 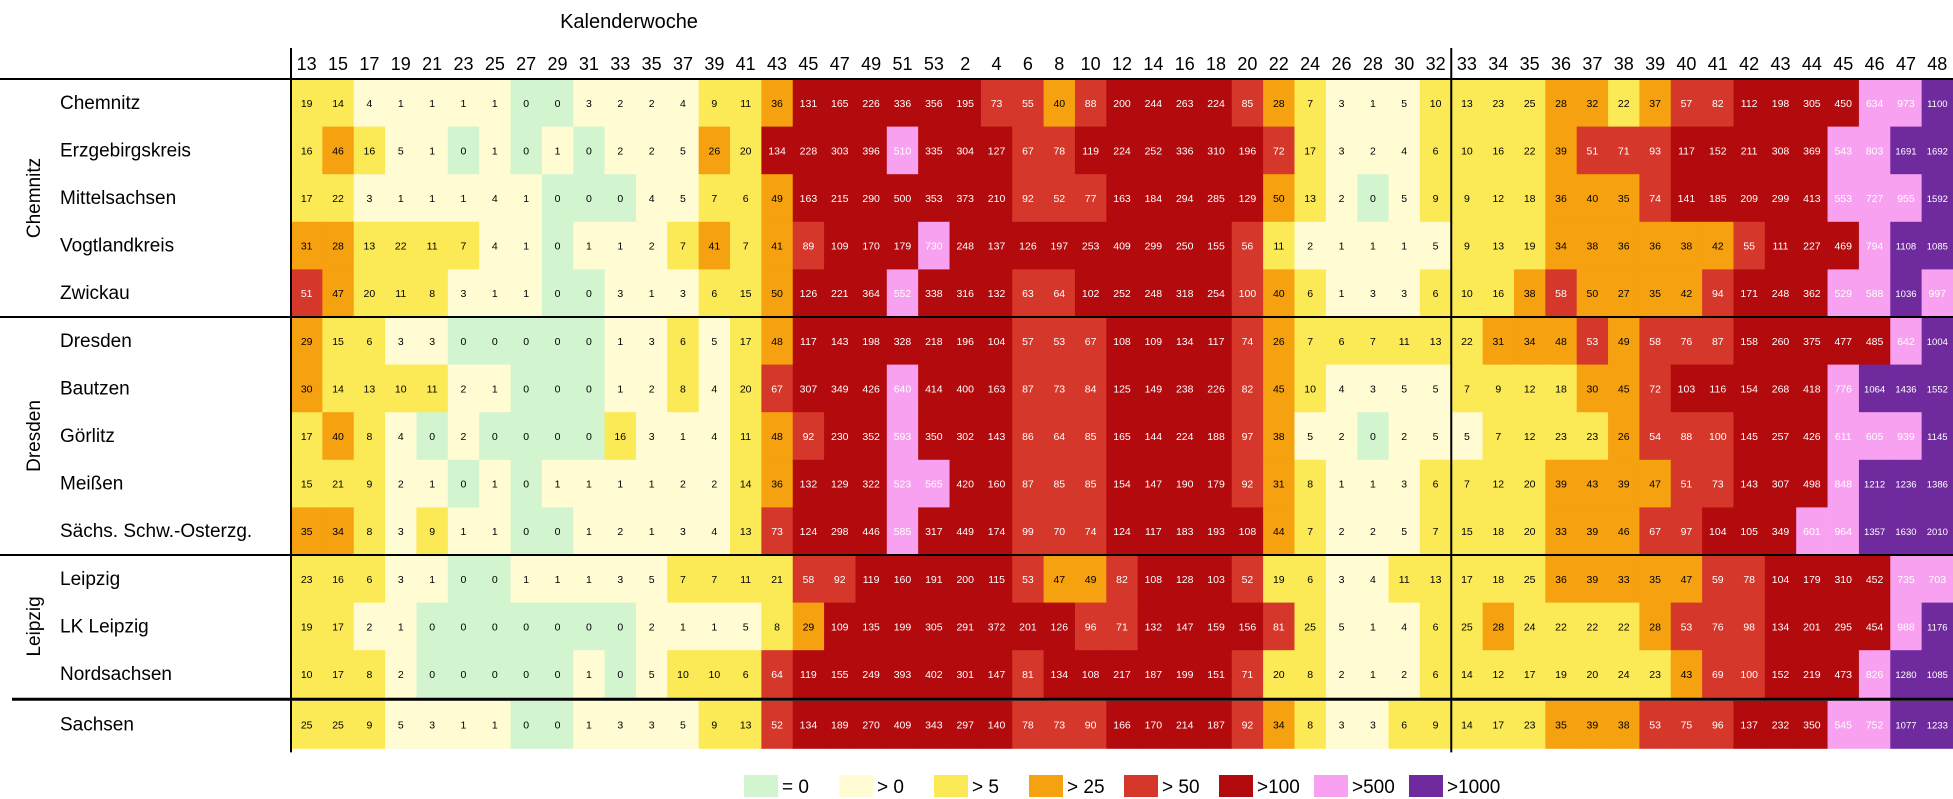 What do you see at coordinates (1059, 437) in the screenshot?
I see `cell-value-label: 64` at bounding box center [1059, 437].